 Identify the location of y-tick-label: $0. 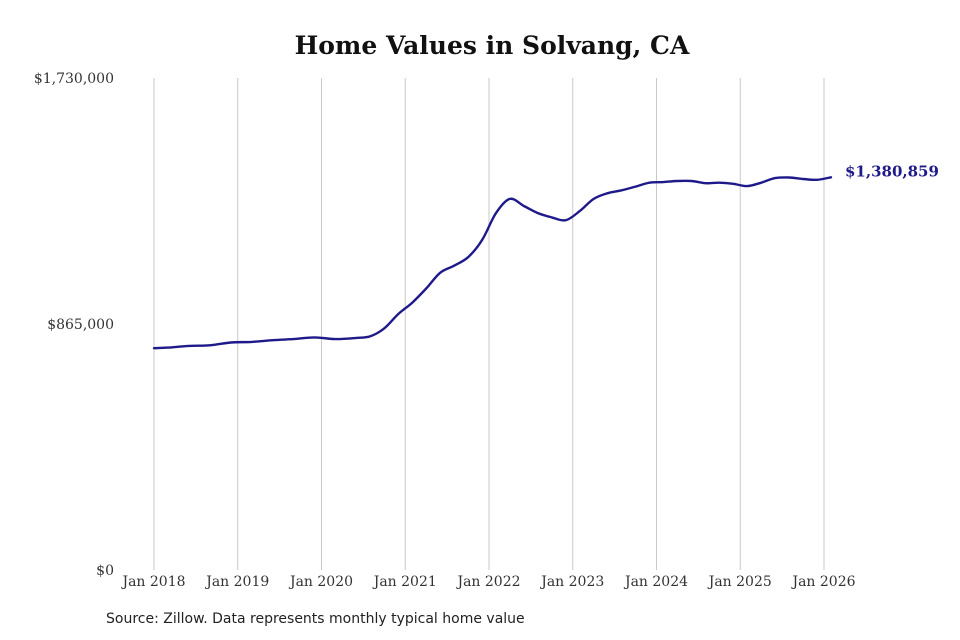
(105, 571).